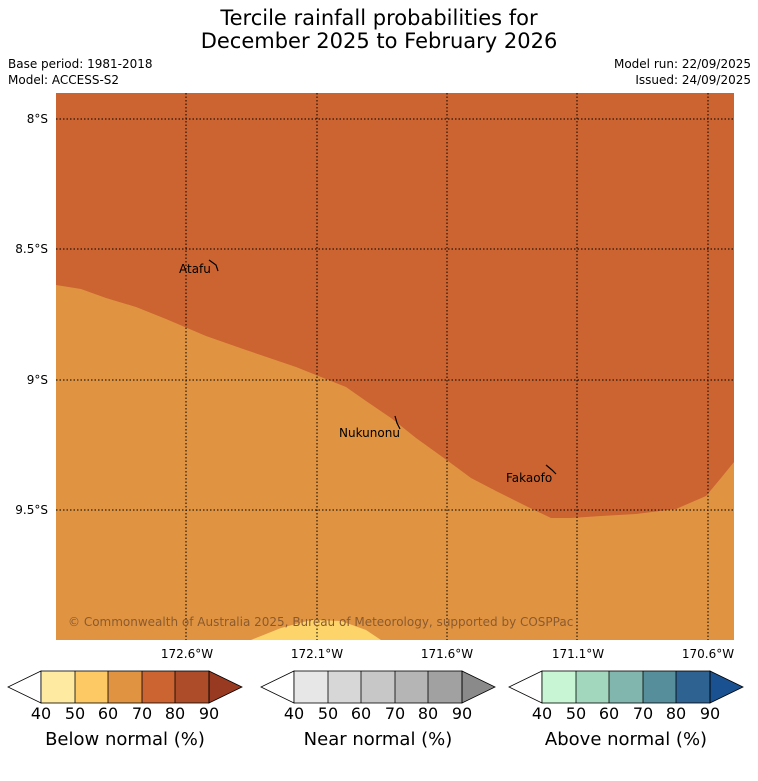 The width and height of the screenshot is (758, 781). What do you see at coordinates (428, 713) in the screenshot?
I see `near-tick-80: 80` at bounding box center [428, 713].